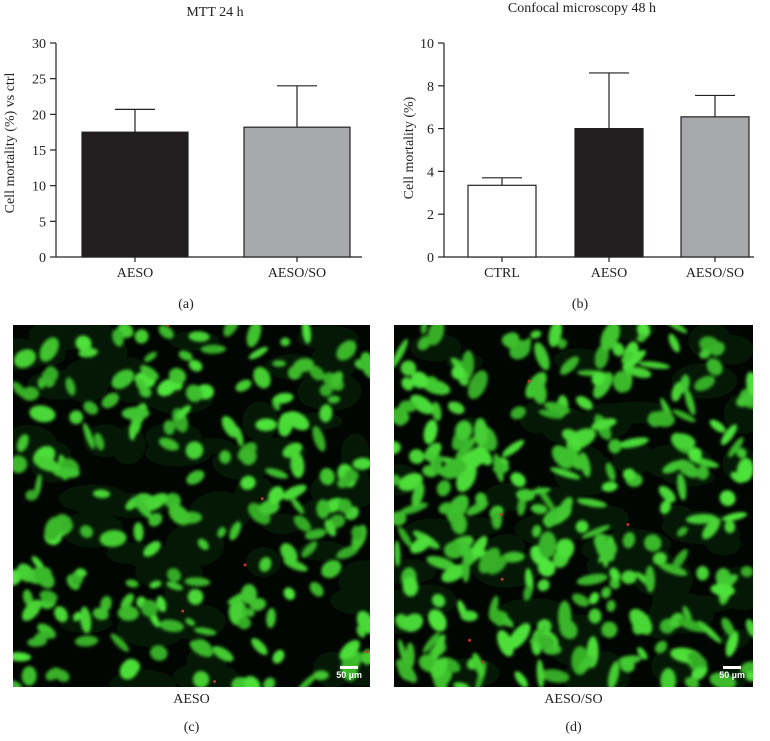 This screenshot has width=770, height=741. What do you see at coordinates (10, 143) in the screenshot?
I see `chart-a-ylabel: Cell mortality (%) vs ctrl` at bounding box center [10, 143].